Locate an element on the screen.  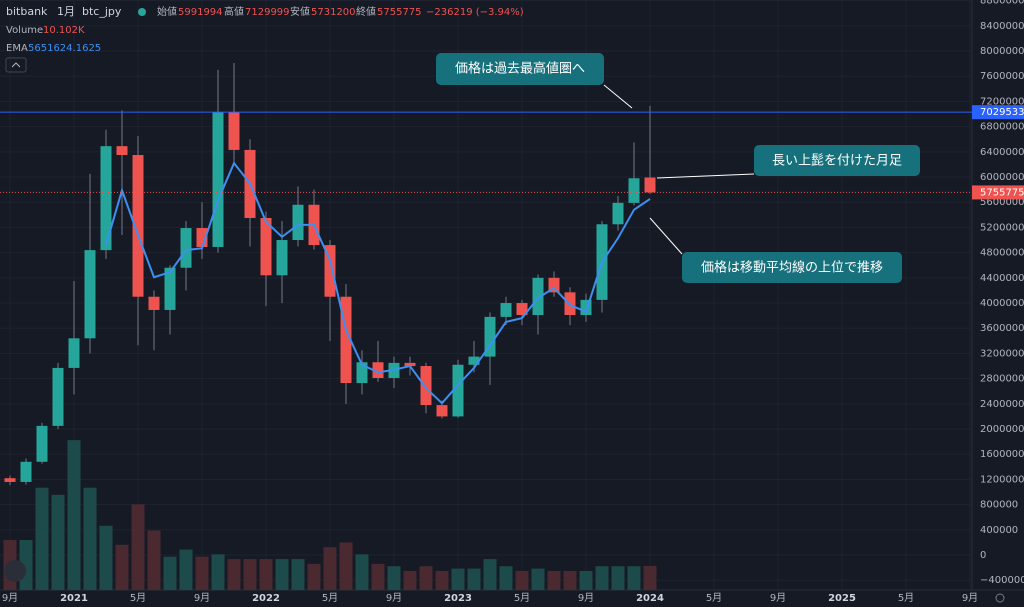
logo is located at coordinates (15, 571).